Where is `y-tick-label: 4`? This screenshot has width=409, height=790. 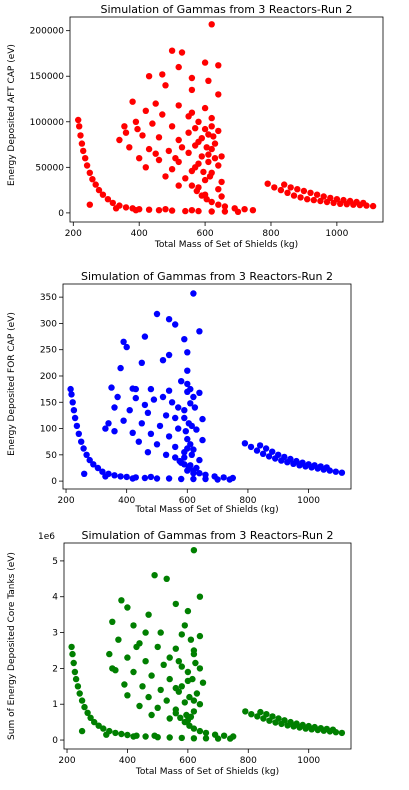 y-tick-label: 4 is located at coordinates (55, 598).